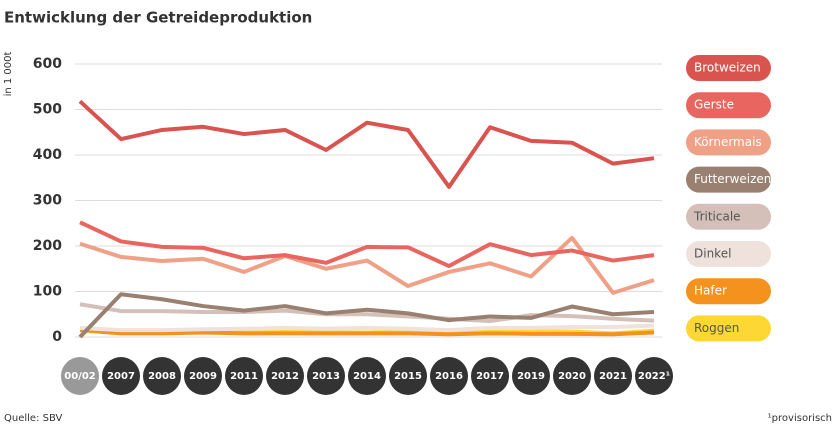 The width and height of the screenshot is (836, 436). I want to click on legend-label: Roggen, so click(716, 328).